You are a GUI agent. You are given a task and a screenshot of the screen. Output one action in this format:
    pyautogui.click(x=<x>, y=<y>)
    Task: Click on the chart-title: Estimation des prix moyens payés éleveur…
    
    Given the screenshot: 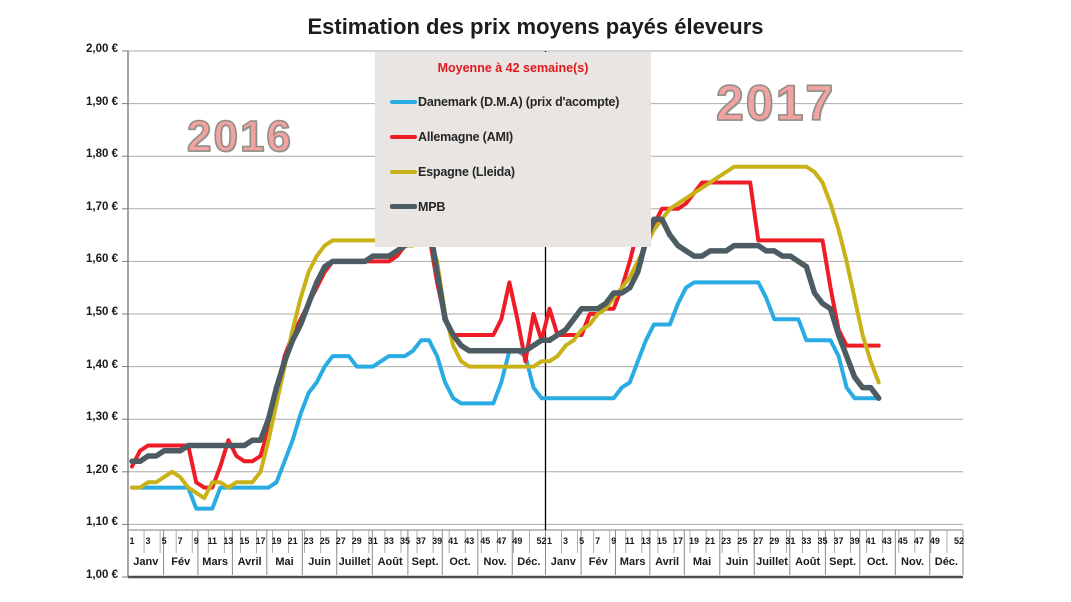 What is the action you would take?
    pyautogui.click(x=535, y=26)
    